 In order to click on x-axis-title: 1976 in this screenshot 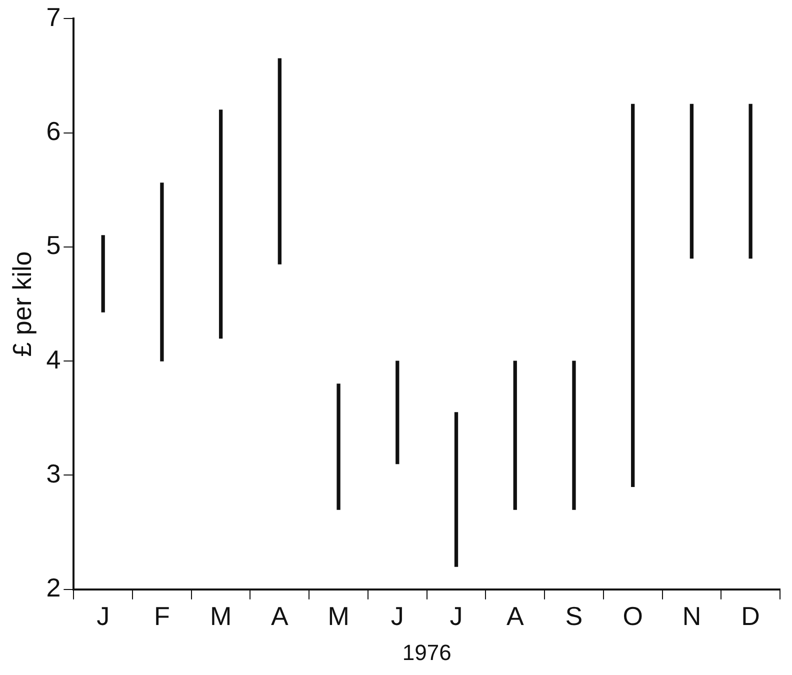, I will do `click(427, 652)`.